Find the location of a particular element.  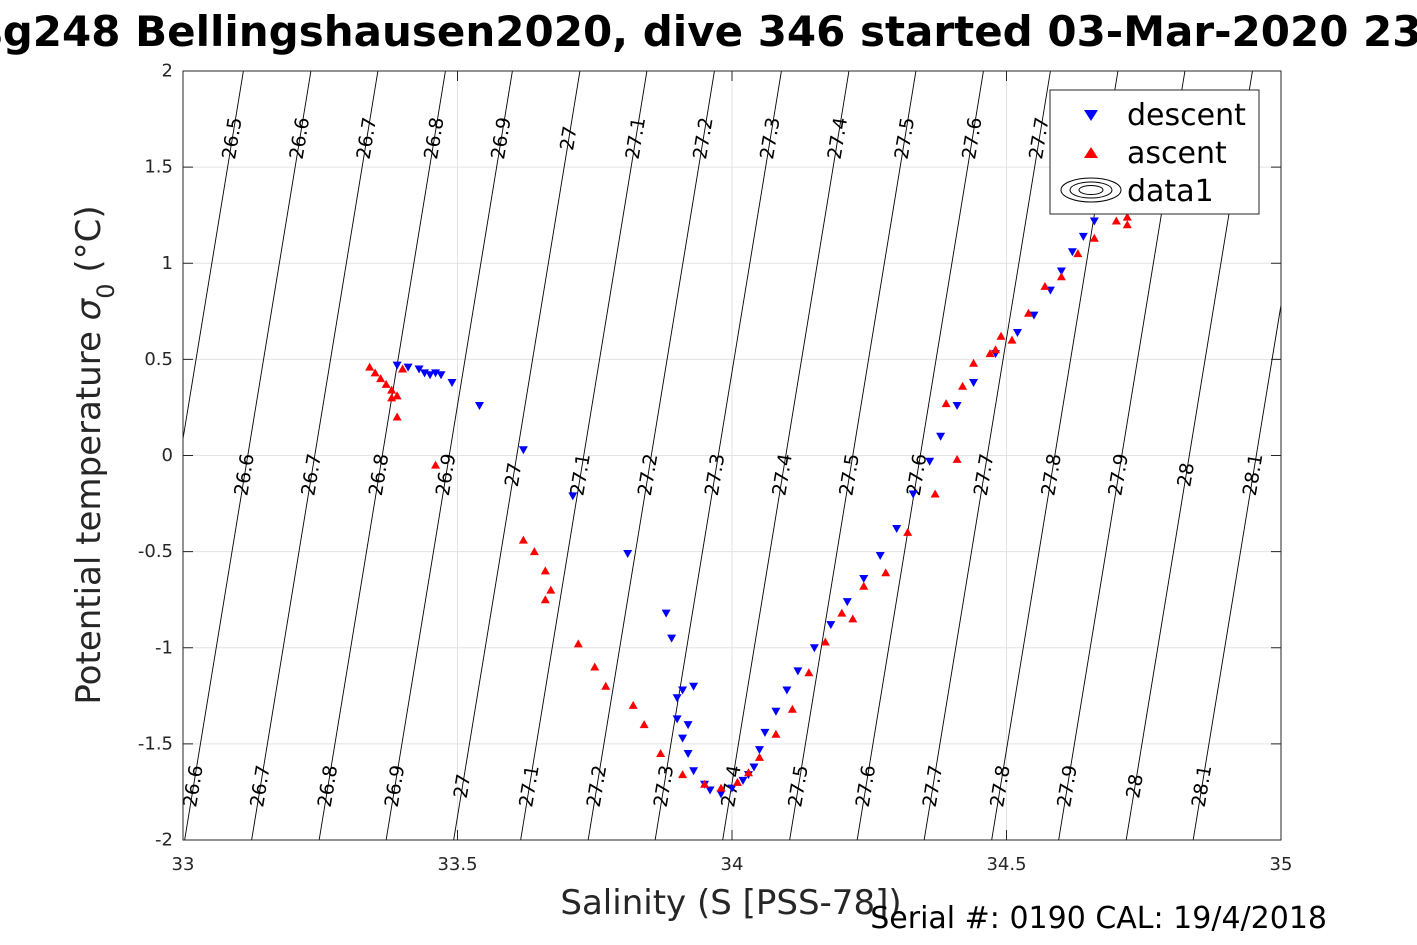

legend-contour-marker is located at coordinates (1091, 190).